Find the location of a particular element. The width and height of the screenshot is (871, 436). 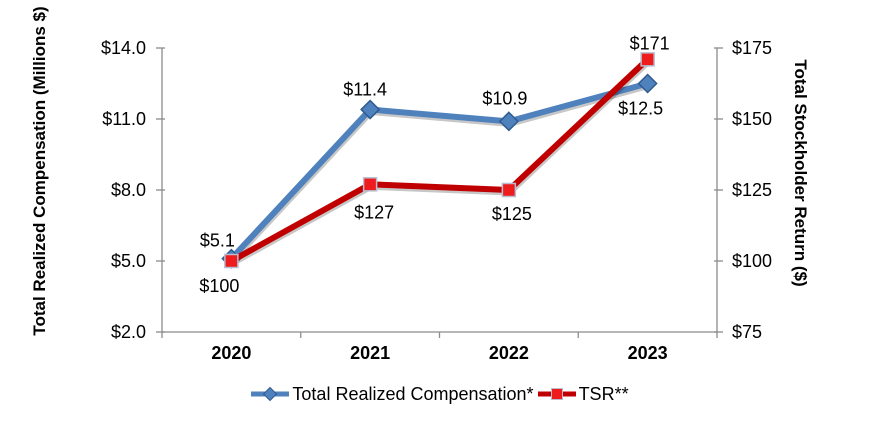

data-label: $12.5 is located at coordinates (640, 109).